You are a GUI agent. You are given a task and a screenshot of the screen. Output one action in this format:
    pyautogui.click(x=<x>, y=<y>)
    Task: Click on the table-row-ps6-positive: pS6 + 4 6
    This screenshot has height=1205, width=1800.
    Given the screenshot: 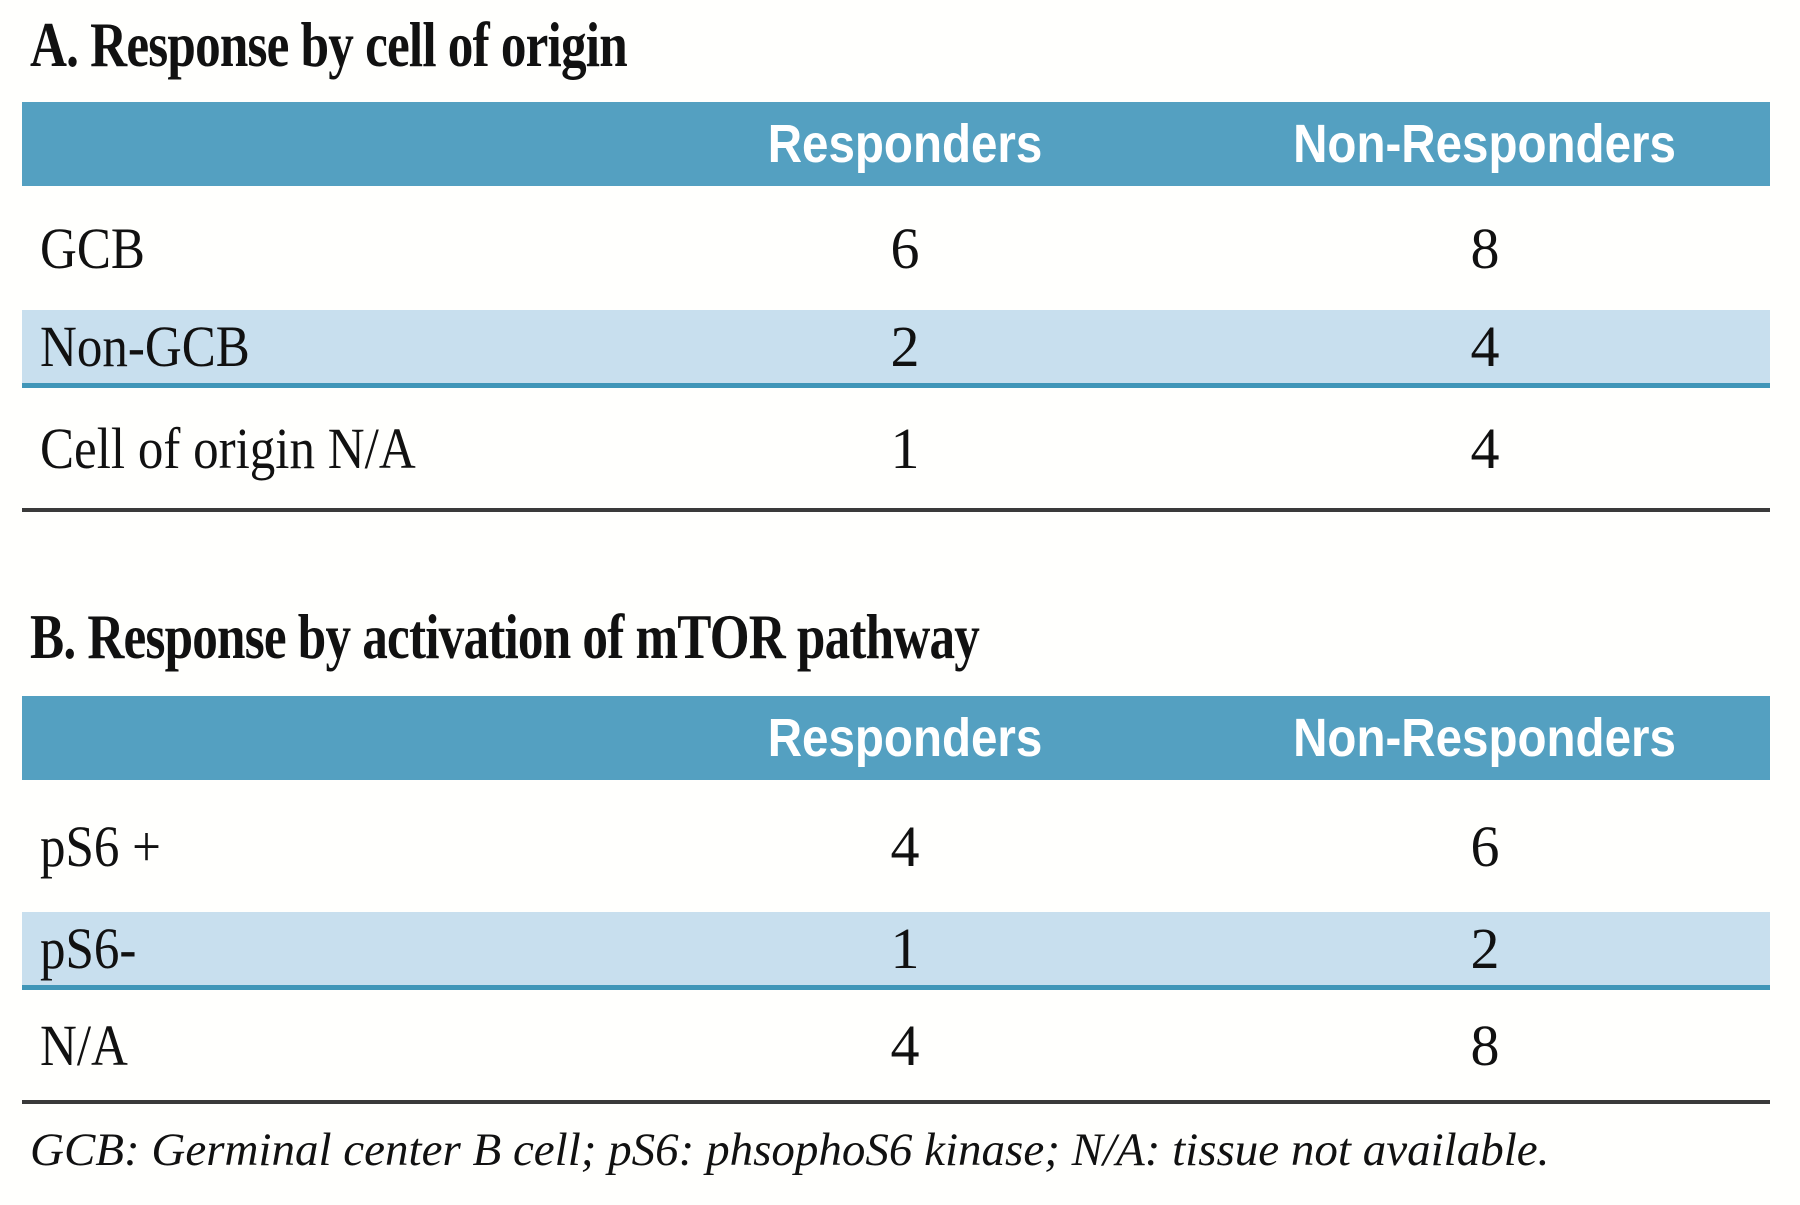 What is the action you would take?
    pyautogui.click(x=896, y=846)
    